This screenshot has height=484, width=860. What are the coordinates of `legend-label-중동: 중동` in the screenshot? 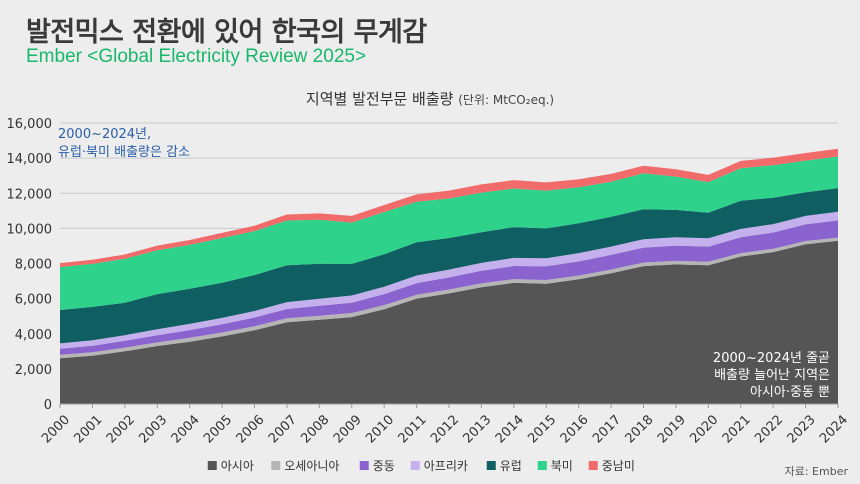 It's located at (384, 466).